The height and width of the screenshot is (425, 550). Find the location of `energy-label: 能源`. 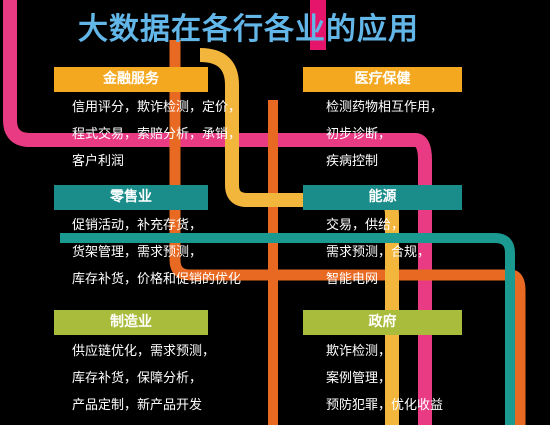

energy-label: 能源 is located at coordinates (382, 197).